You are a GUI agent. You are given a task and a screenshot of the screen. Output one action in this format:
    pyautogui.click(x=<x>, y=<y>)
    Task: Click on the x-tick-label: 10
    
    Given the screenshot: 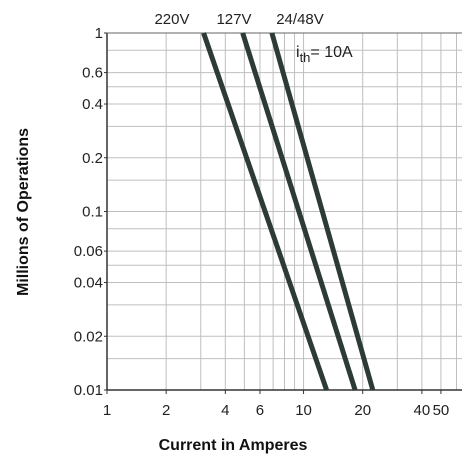 What is the action you would take?
    pyautogui.click(x=303, y=410)
    